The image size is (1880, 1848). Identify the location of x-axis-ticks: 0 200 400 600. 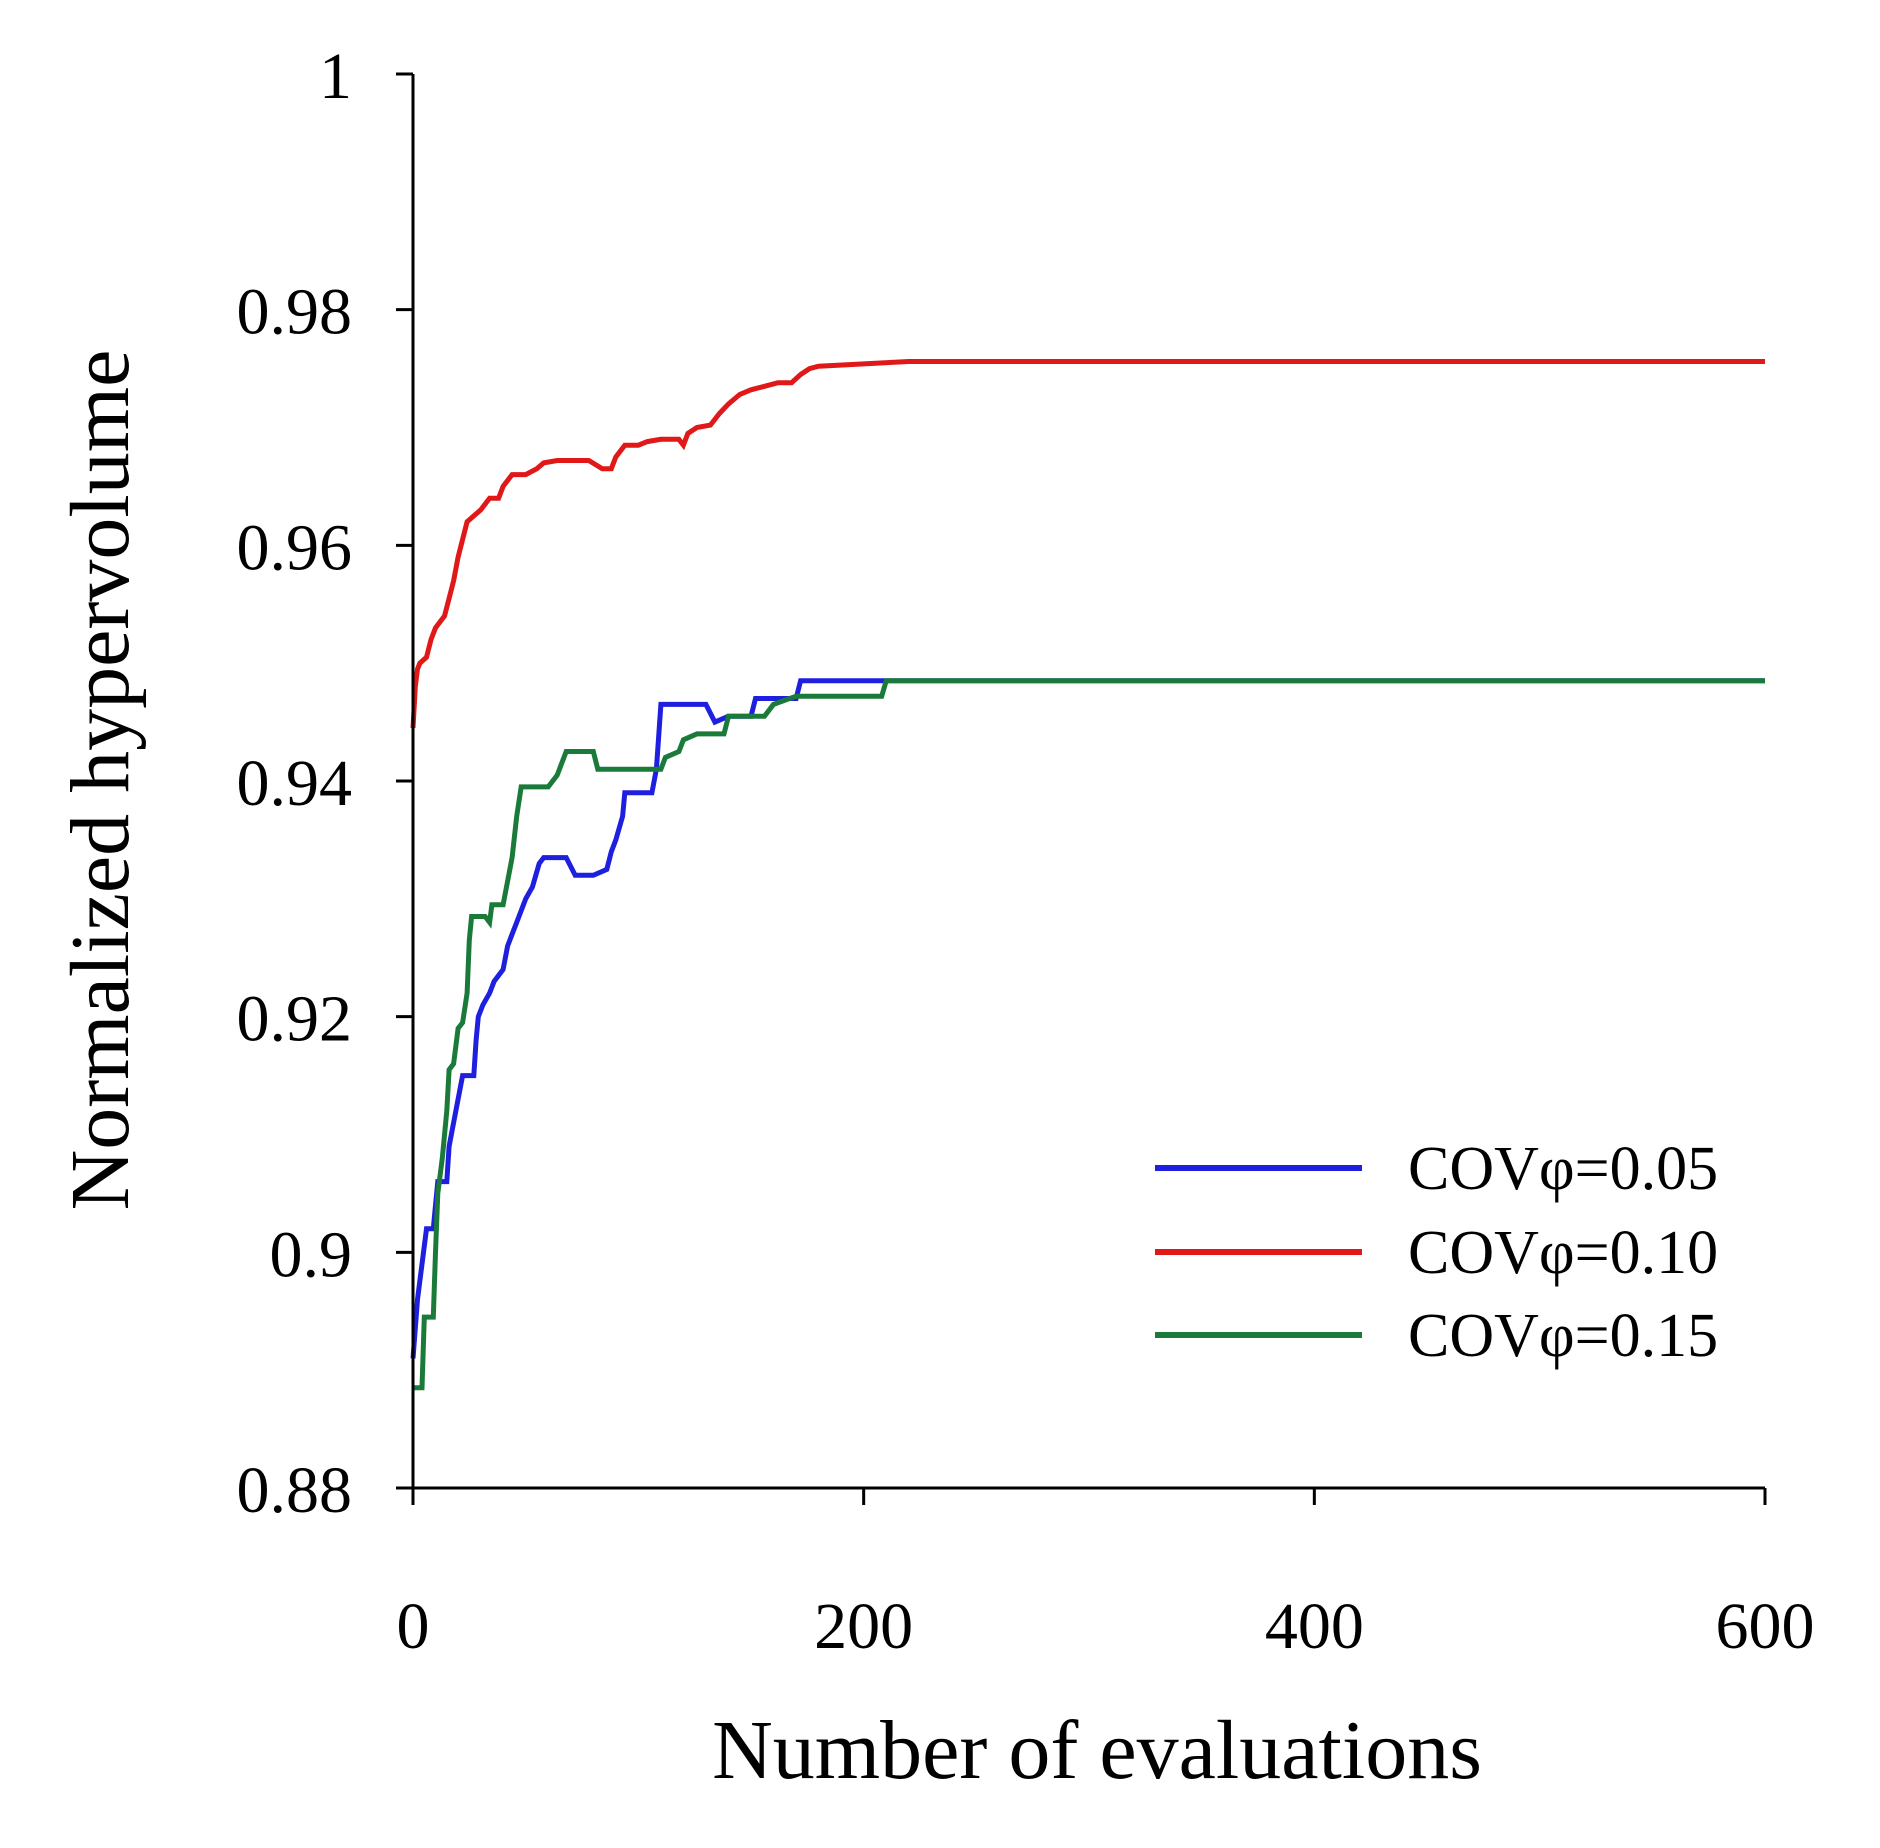
(1106, 1575).